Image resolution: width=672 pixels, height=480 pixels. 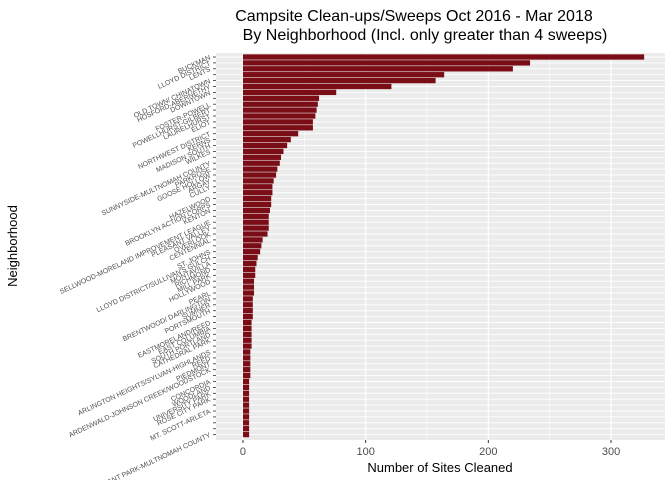 I want to click on y-axis-title: Neighborhood, so click(x=12, y=246).